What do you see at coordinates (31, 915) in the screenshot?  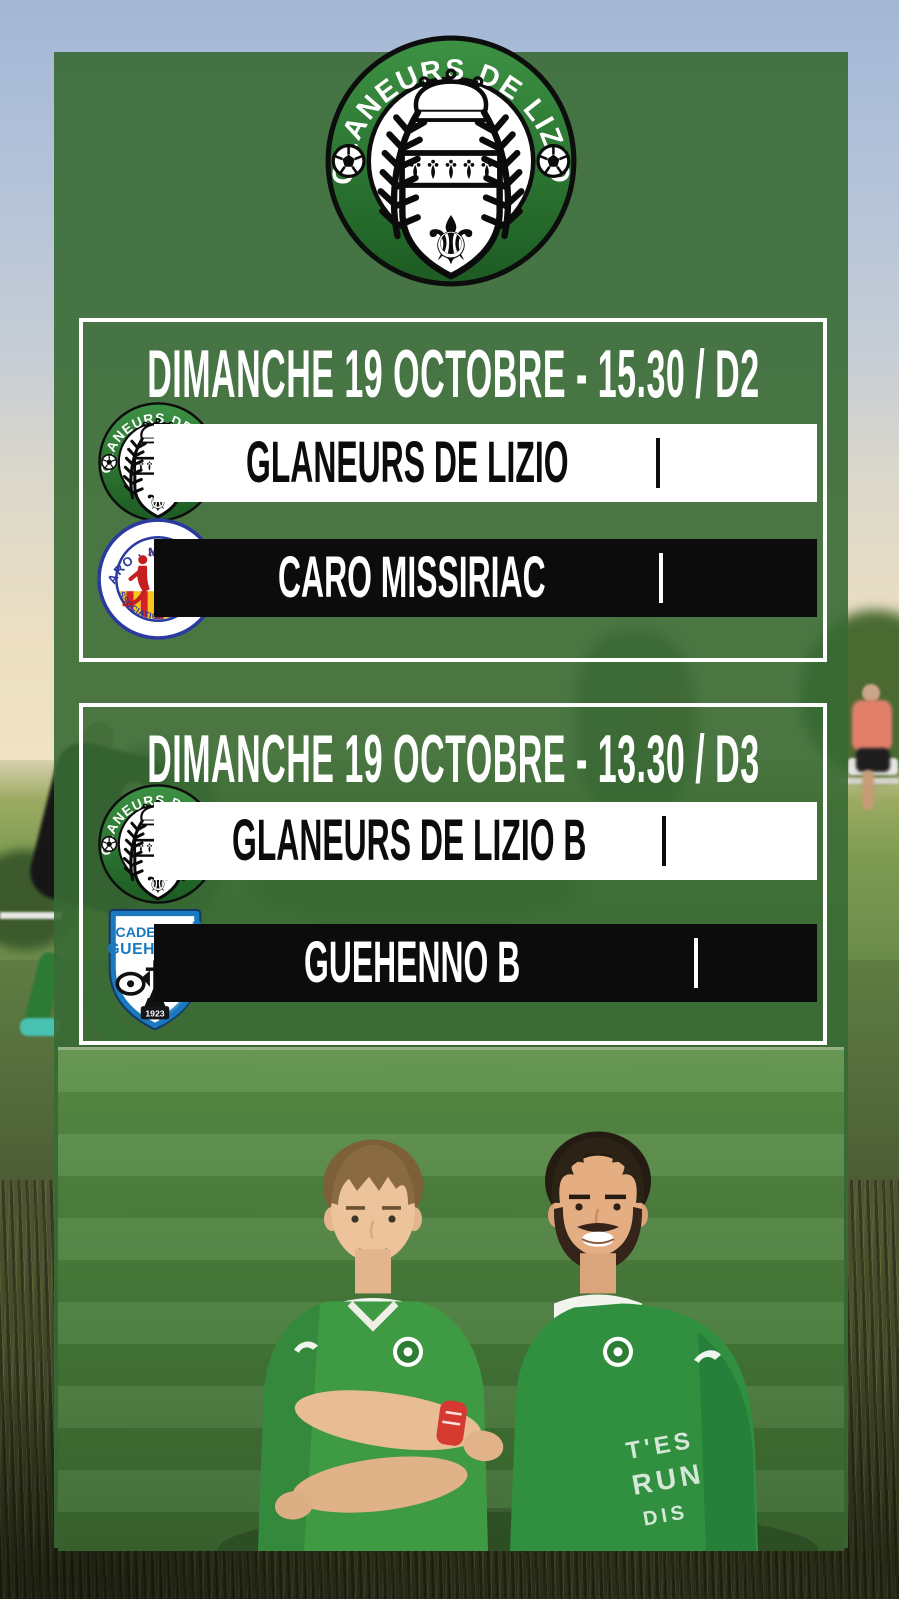 I see `background-fence` at bounding box center [31, 915].